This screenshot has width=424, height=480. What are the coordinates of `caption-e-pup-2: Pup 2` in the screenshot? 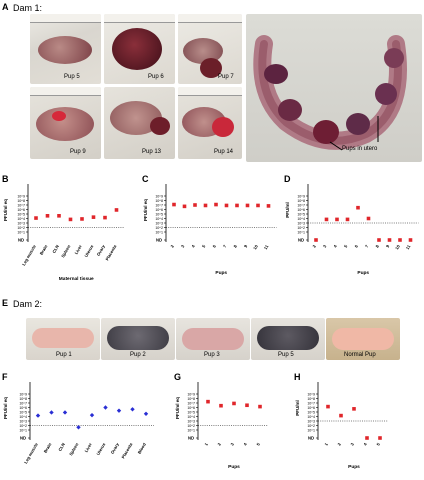 It's located at (138, 355).